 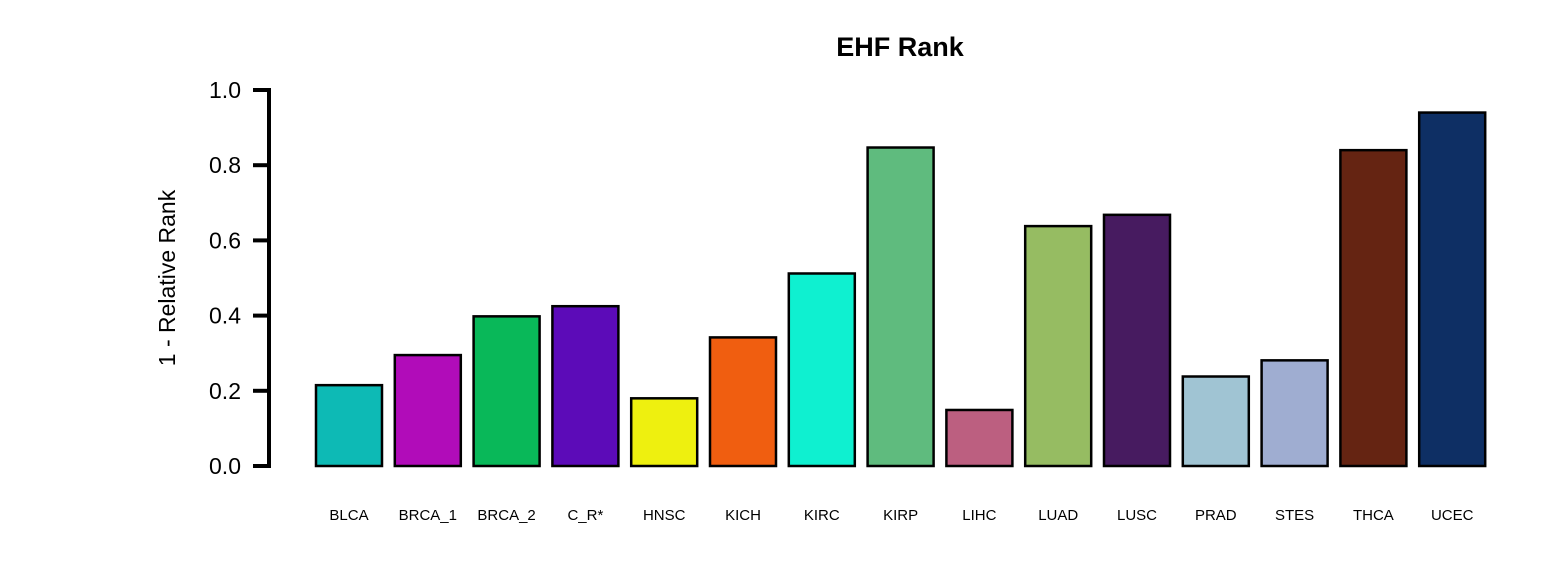 I want to click on bar-prad, so click(x=1216, y=421).